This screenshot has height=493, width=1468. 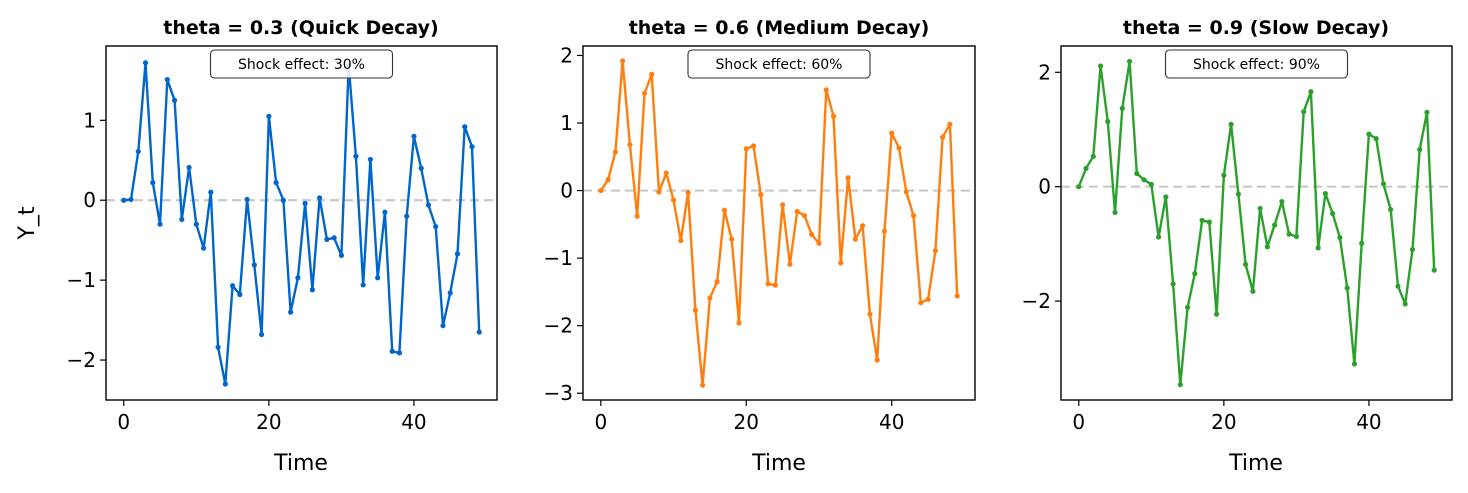 What do you see at coordinates (301, 65) in the screenshot?
I see `svg-text: Shock effect: 30%` at bounding box center [301, 65].